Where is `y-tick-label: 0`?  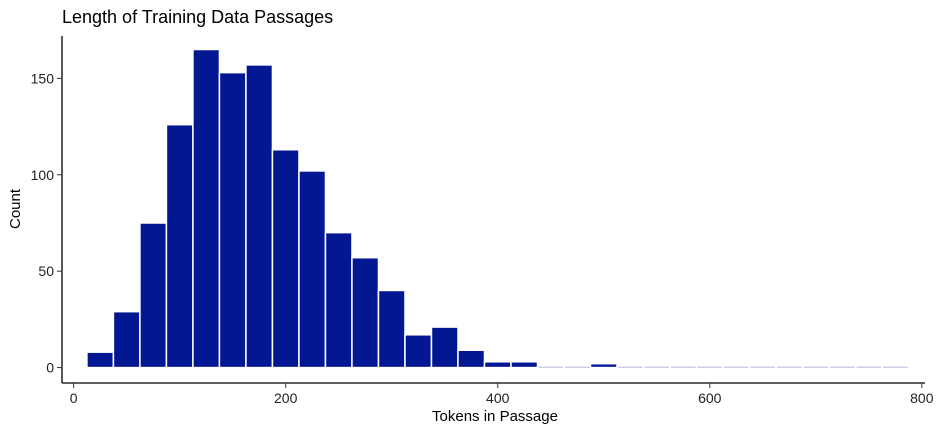
y-tick-label: 0 is located at coordinates (50, 368).